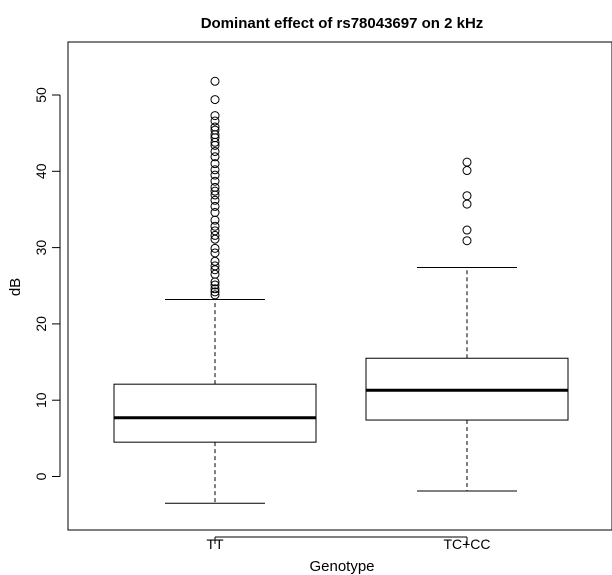 The image size is (612, 575). I want to click on x-axis-label: Genotype, so click(341, 566).